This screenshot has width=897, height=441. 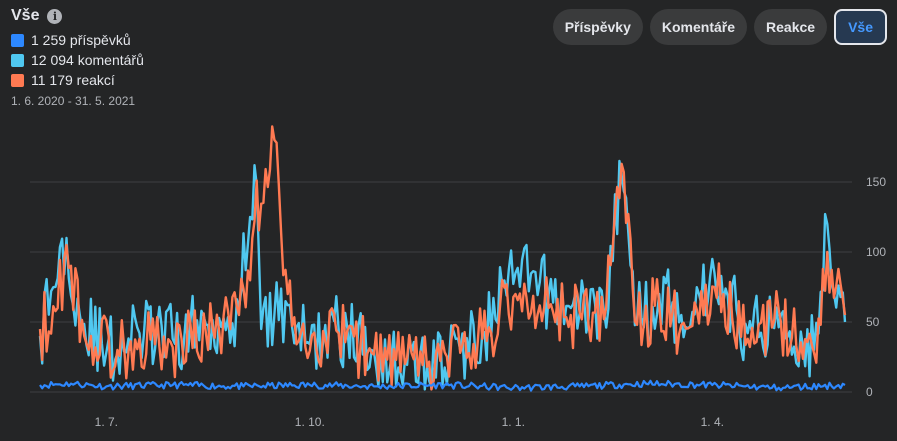 I want to click on y-tick-label: 100, so click(x=876, y=252).